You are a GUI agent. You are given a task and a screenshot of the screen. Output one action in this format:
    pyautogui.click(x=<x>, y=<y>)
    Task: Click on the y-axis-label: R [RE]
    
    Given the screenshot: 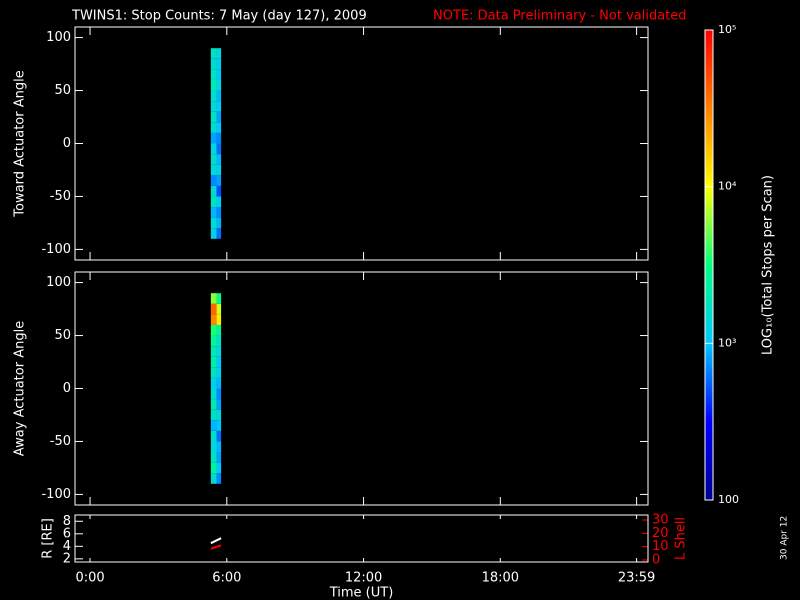 What is the action you would take?
    pyautogui.click(x=48, y=538)
    